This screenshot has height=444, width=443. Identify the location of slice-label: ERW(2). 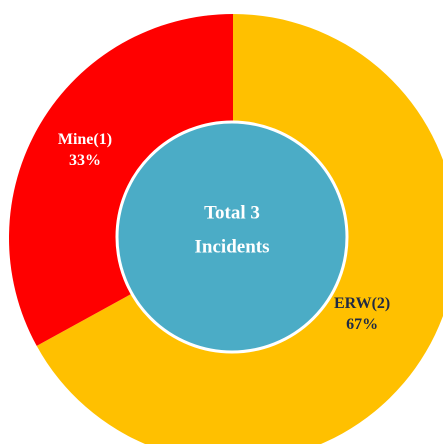
(362, 303).